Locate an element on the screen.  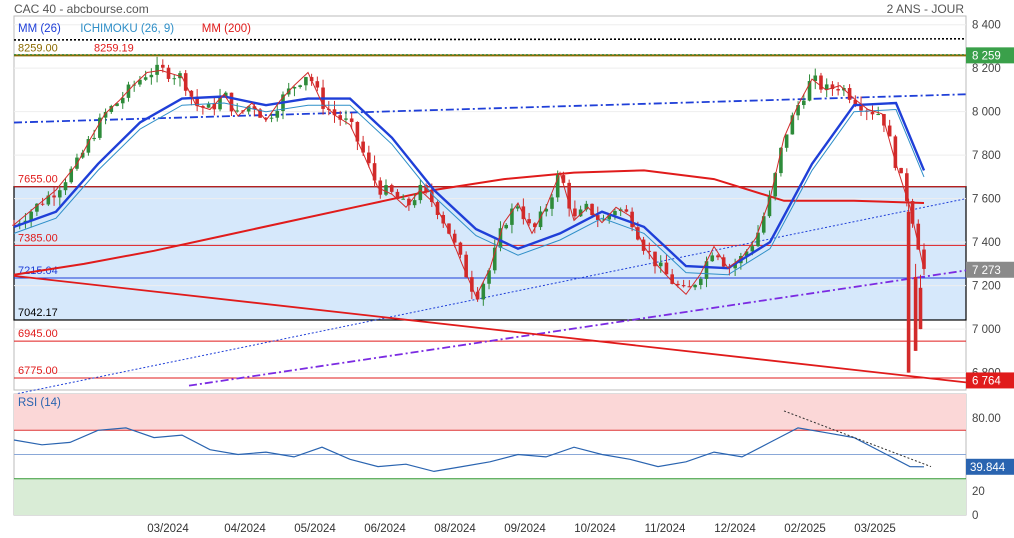
price-tag-bg is located at coordinates (990, 269).